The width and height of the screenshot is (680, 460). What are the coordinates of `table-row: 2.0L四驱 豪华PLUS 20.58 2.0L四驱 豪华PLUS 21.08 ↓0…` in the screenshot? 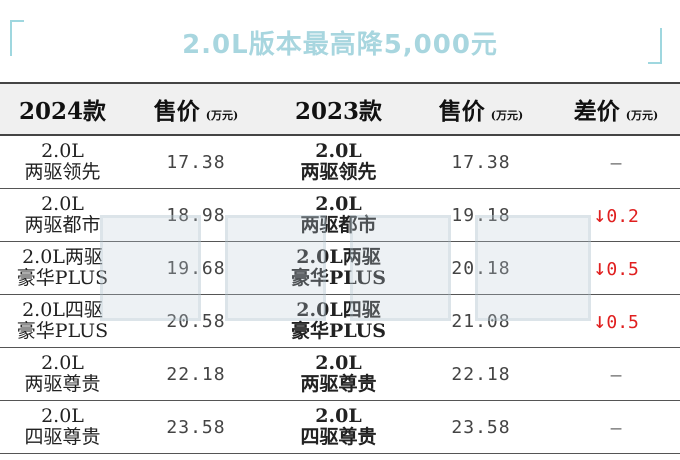 It's located at (340, 321).